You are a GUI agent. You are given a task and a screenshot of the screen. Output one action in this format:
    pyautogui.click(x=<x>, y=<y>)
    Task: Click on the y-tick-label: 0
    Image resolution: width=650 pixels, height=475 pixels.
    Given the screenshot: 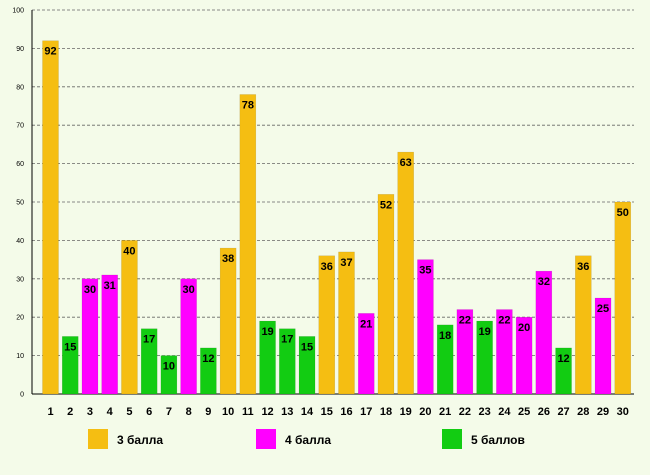 What is the action you would take?
    pyautogui.click(x=22, y=395)
    